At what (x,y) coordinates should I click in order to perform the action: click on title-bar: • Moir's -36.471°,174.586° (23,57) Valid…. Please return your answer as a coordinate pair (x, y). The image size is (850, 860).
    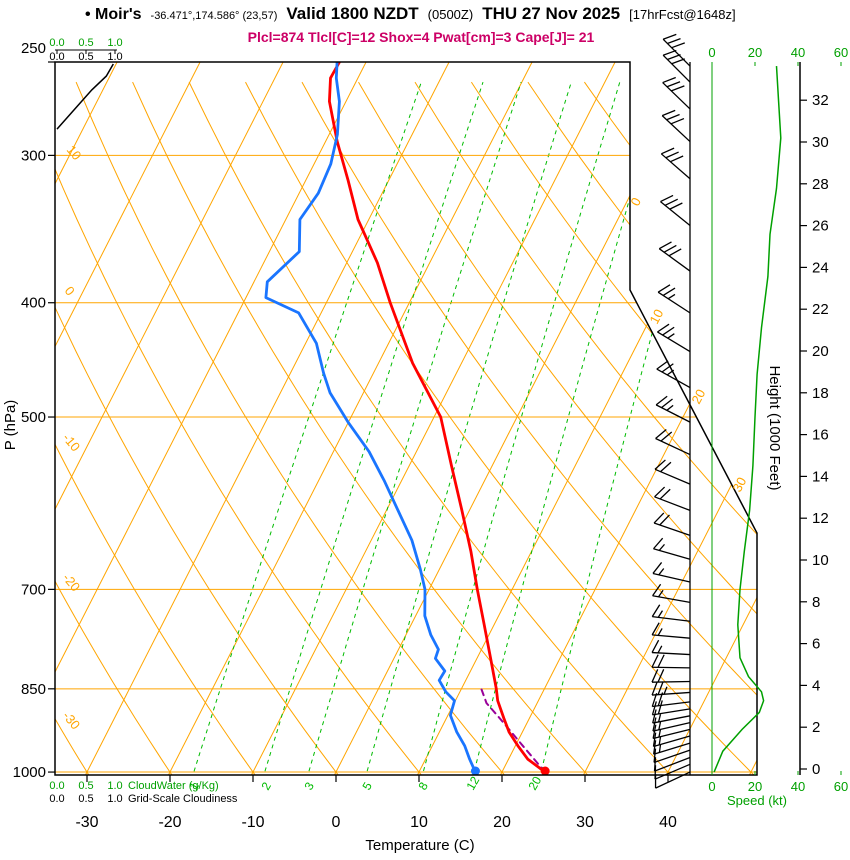
    Looking at the image, I should click on (410, 14).